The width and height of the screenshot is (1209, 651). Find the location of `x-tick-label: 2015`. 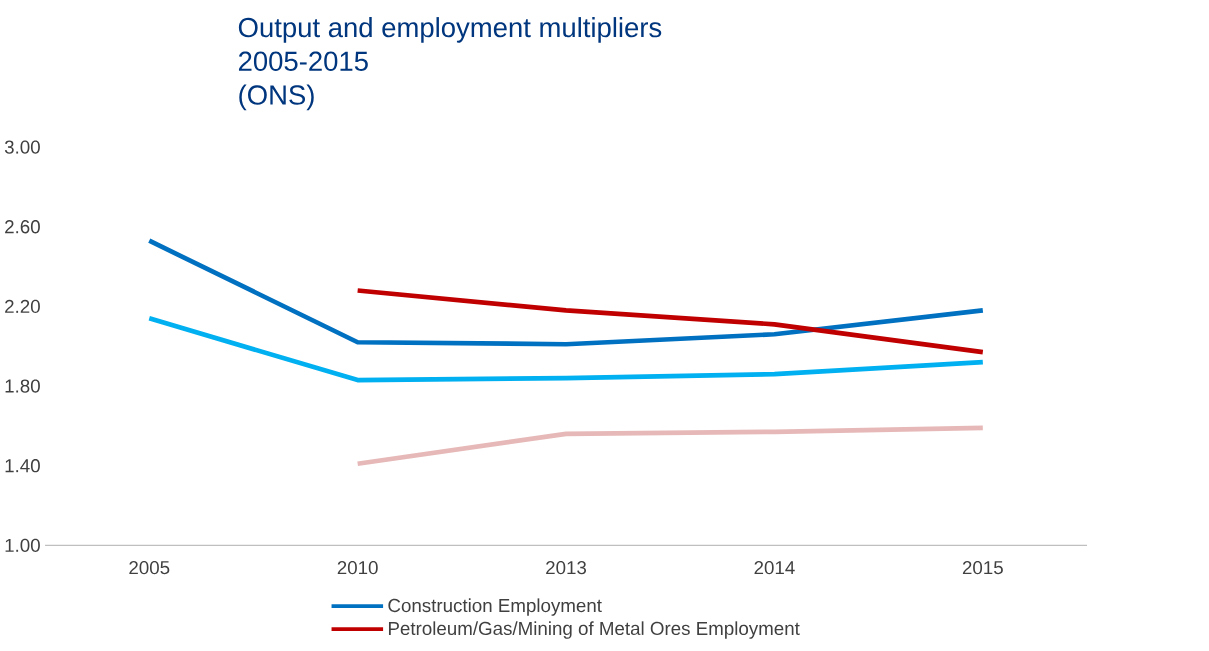

x-tick-label: 2015 is located at coordinates (982, 567).